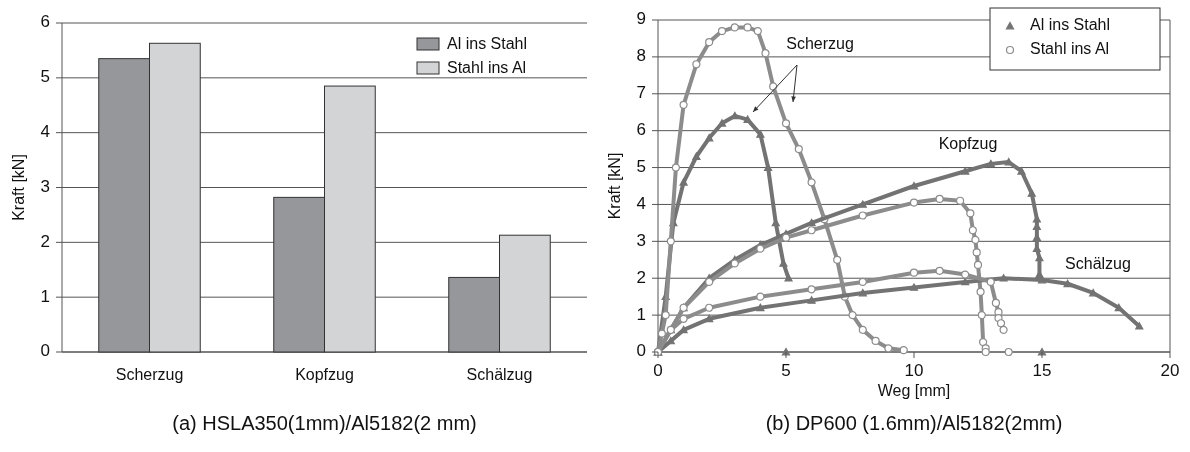  I want to click on x-tick-label: 20, so click(1170, 370).